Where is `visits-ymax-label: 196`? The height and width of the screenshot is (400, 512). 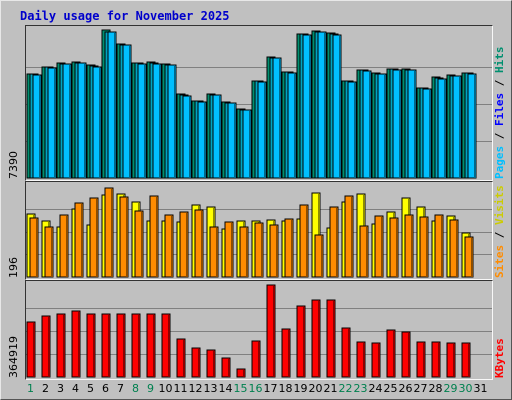 visits-ymax-label: 196 is located at coordinates (13, 267).